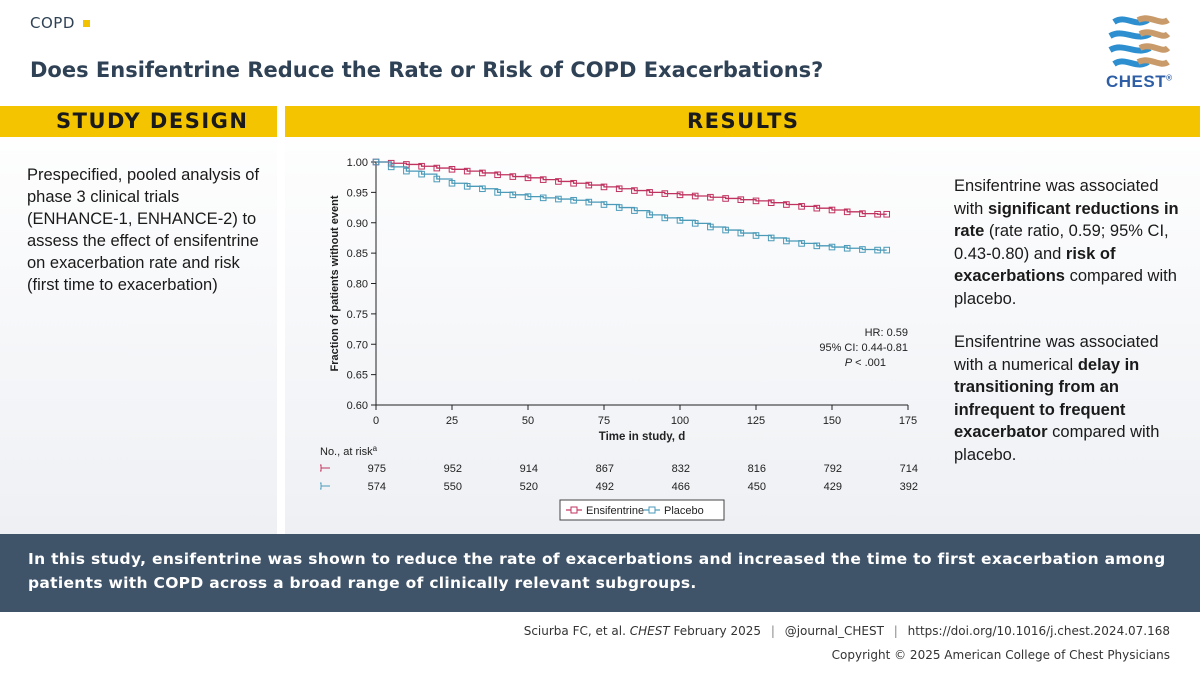  What do you see at coordinates (1066, 220) in the screenshot?
I see `result-1-segment: significant reductions in rate` at bounding box center [1066, 220].